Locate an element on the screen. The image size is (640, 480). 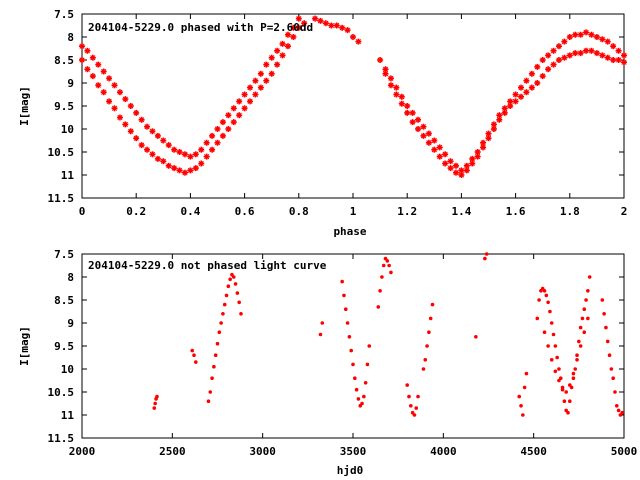
x-axis-label: hjd0 is located at coordinates (350, 470).